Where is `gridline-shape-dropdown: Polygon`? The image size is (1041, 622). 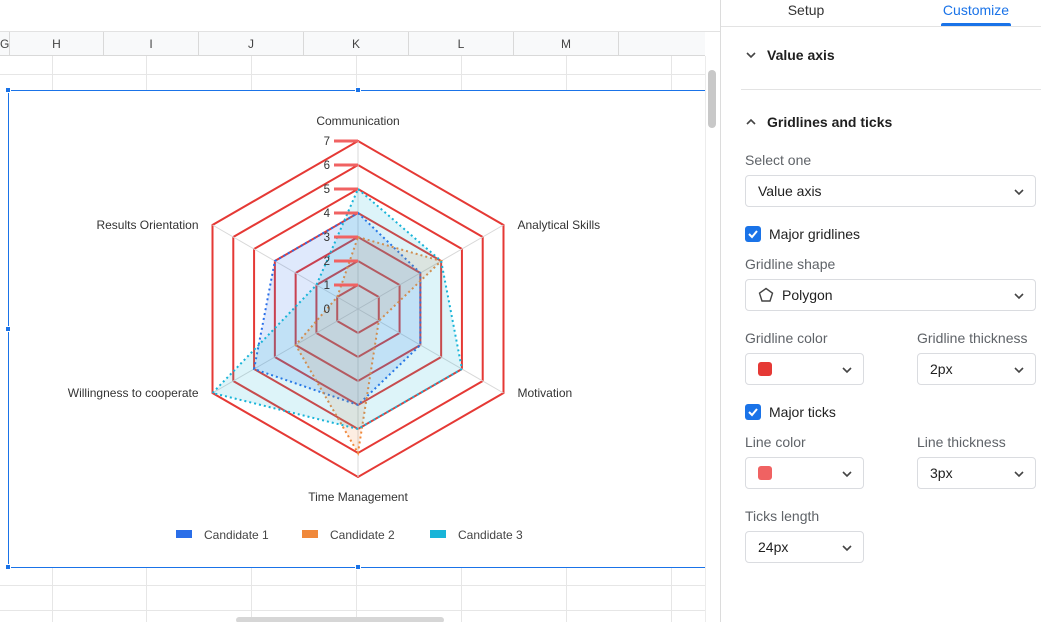 gridline-shape-dropdown: Polygon is located at coordinates (890, 295).